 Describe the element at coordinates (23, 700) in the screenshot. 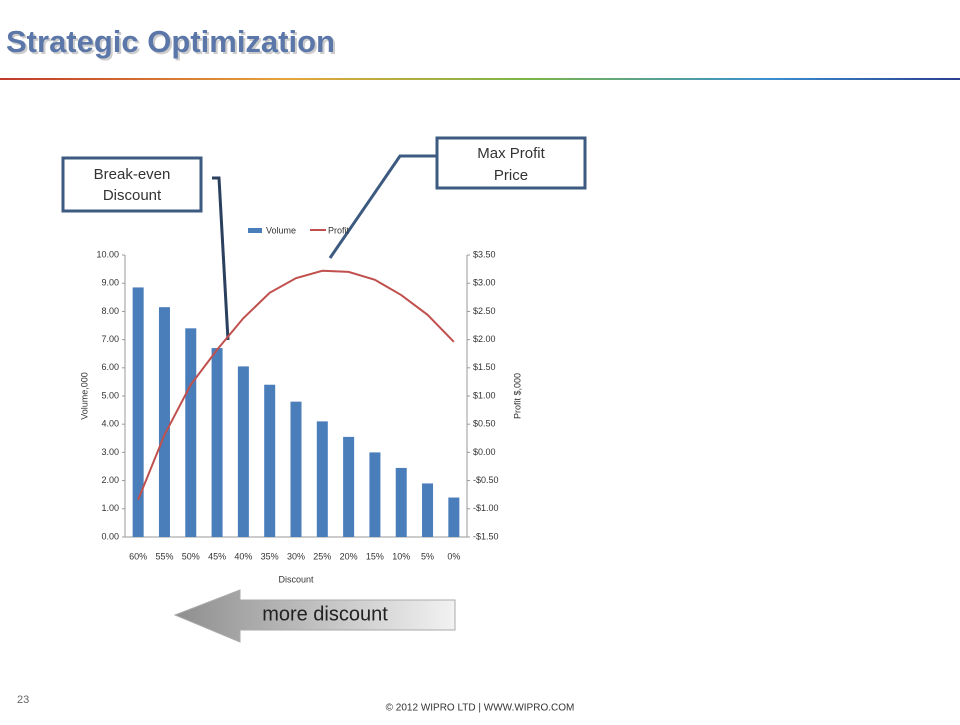

I see `page-number: 23` at that location.